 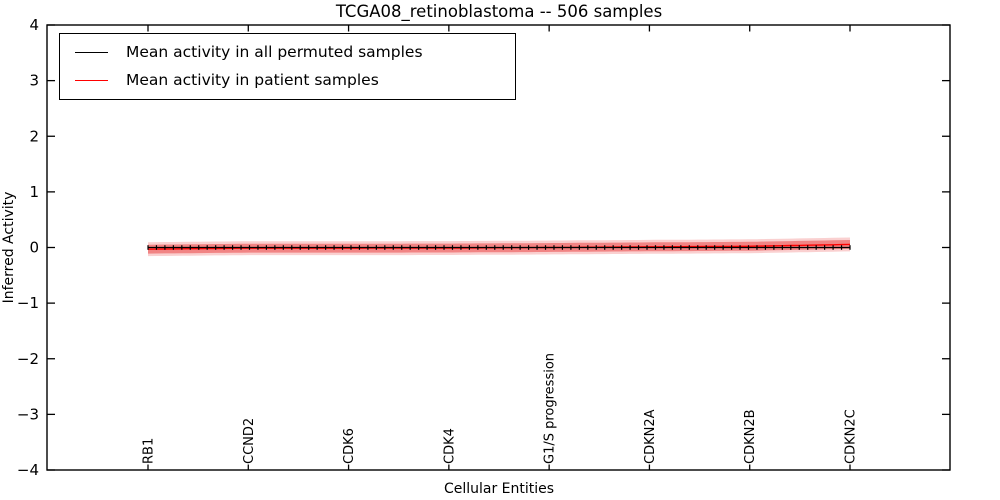 What do you see at coordinates (28, 303) in the screenshot?
I see `y-tick-label: −1` at bounding box center [28, 303].